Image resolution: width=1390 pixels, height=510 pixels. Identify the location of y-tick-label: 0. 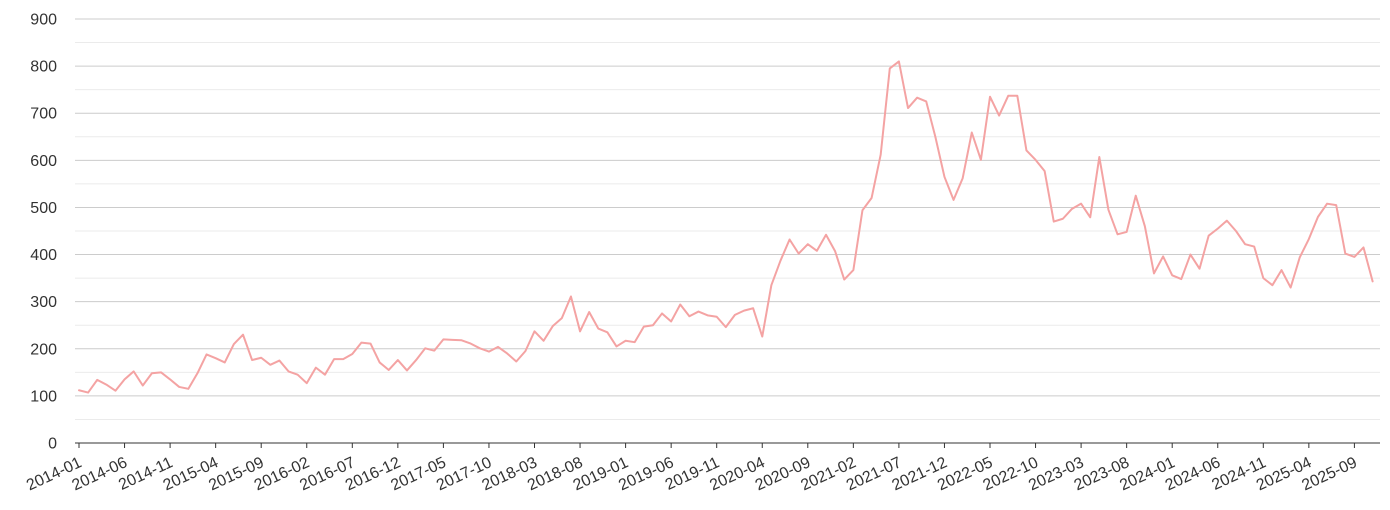
(52, 444).